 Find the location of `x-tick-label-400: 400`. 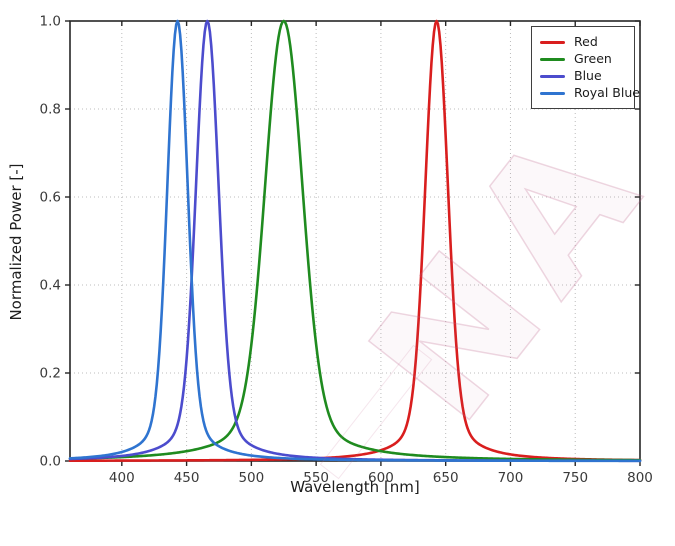

x-tick-label-400: 400 is located at coordinates (122, 478).